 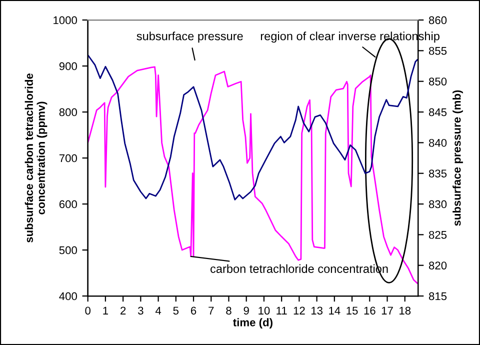 I want to click on y-tick-label: 900, so click(x=68, y=66).